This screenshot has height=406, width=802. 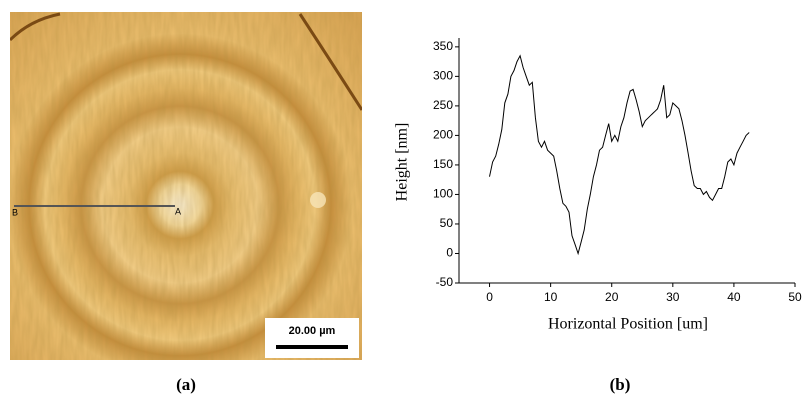 What do you see at coordinates (312, 331) in the screenshot?
I see `scale-bar-label: 20.00 µm` at bounding box center [312, 331].